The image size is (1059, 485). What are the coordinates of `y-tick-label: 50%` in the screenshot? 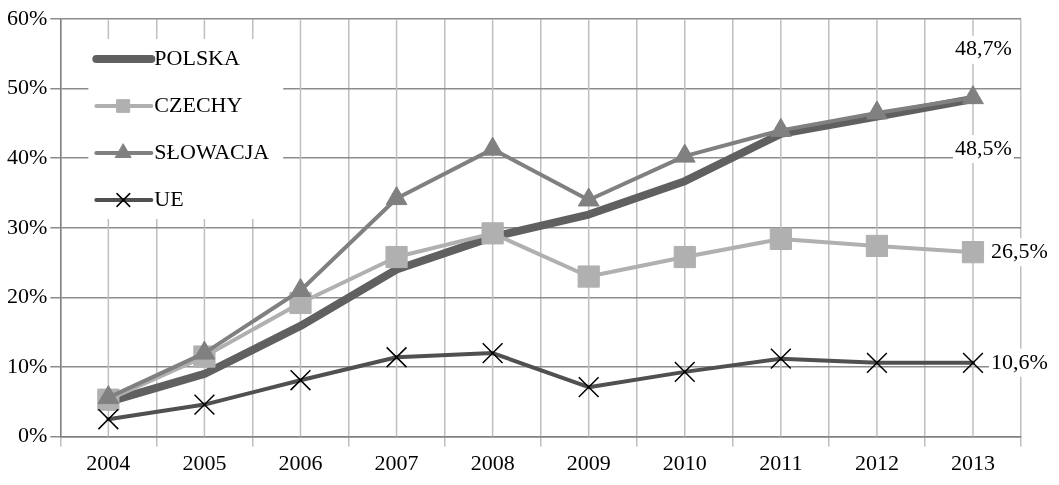 It's located at (27, 87).